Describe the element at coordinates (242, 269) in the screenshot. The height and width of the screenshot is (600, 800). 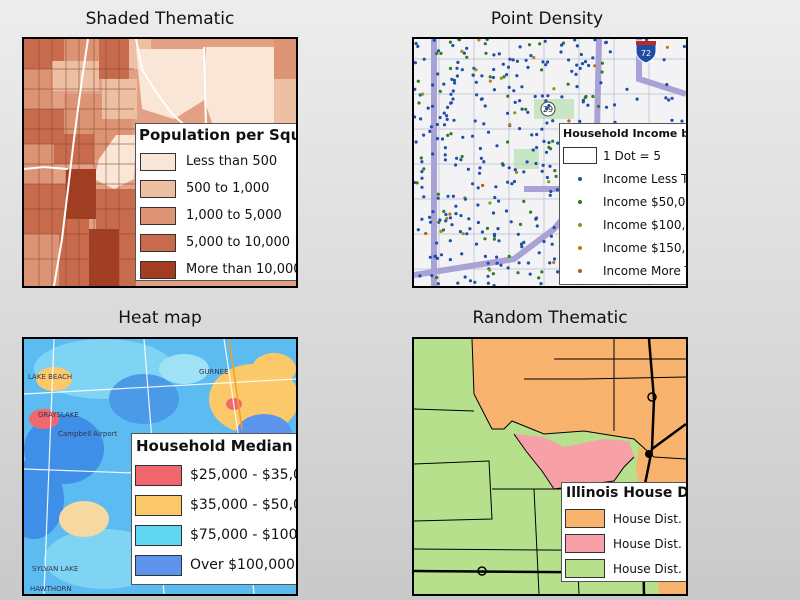
I see `legend-label: More than 10,000` at that location.